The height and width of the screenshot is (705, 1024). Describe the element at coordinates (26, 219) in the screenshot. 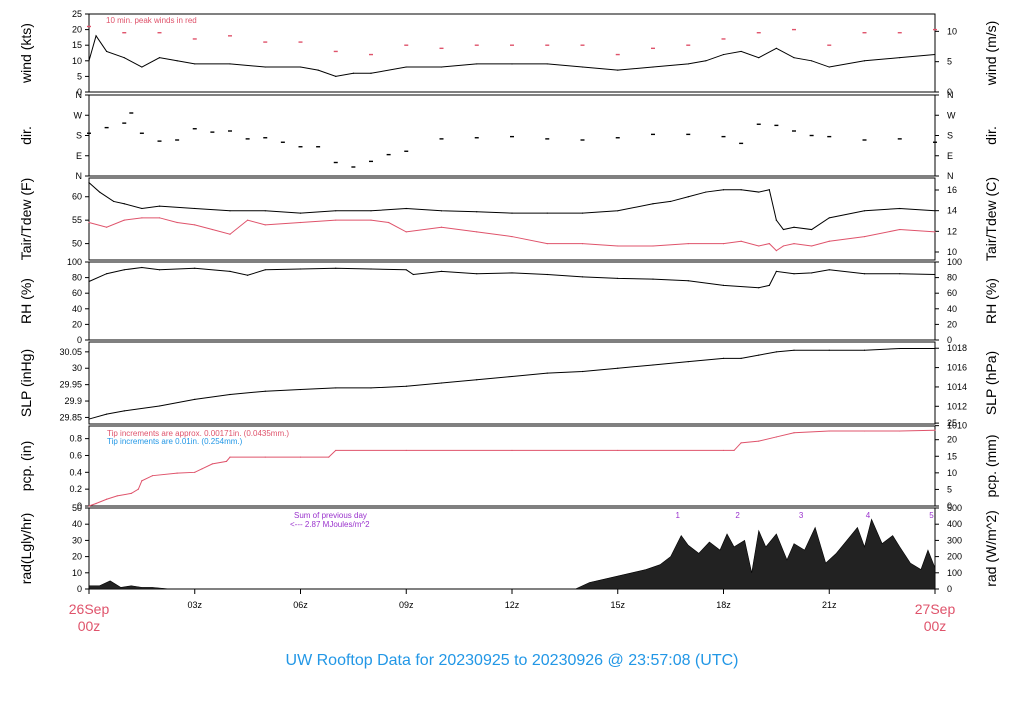

I see `y-axis-title-temperature: Tair/Tdew (F)` at that location.